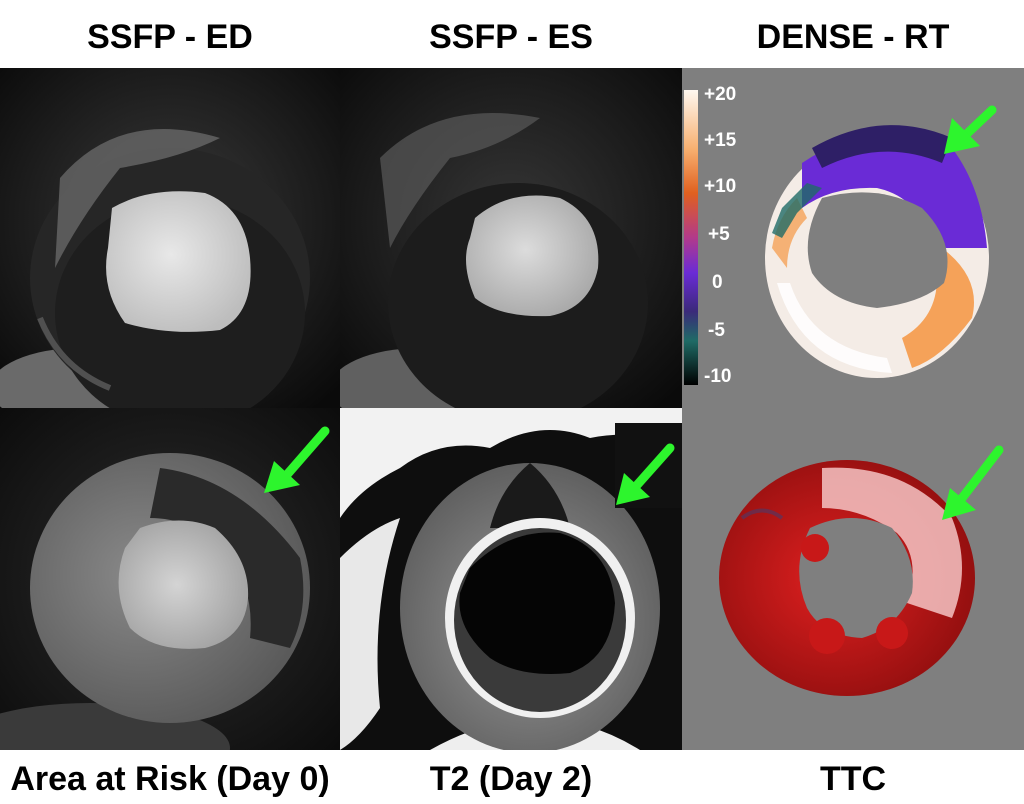  Describe the element at coordinates (853, 779) in the screenshot. I see `footer-ttc: TTC` at that location.